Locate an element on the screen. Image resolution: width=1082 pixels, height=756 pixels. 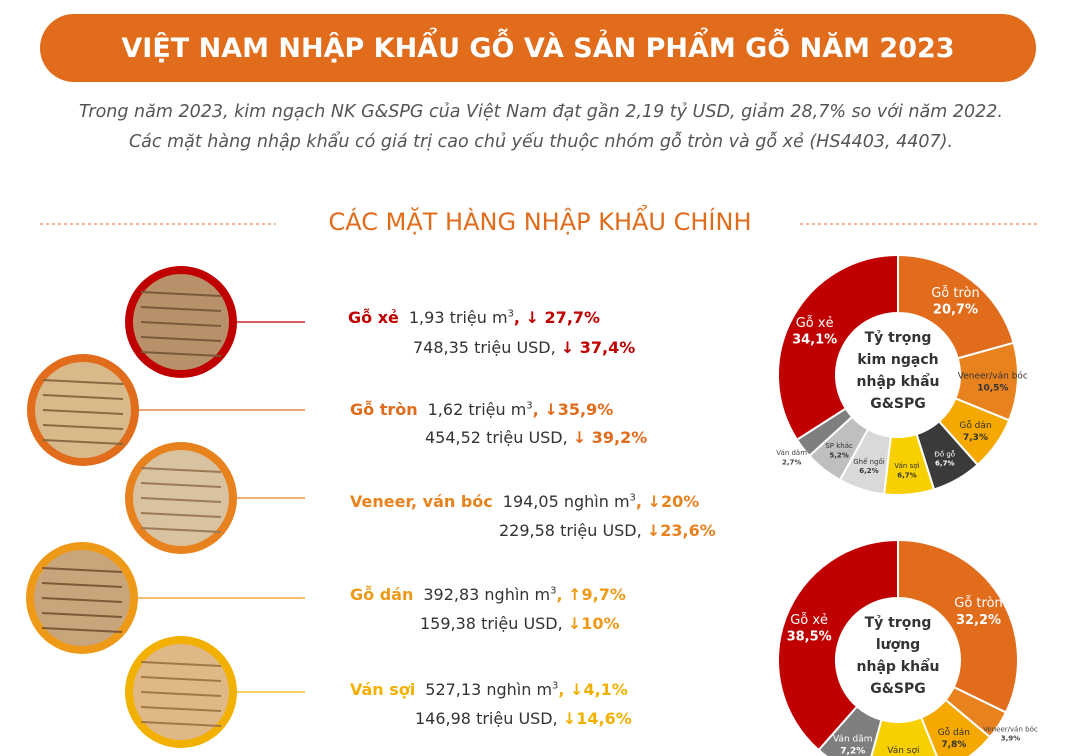
item-qty-change: , ↓35,9% is located at coordinates (573, 409).